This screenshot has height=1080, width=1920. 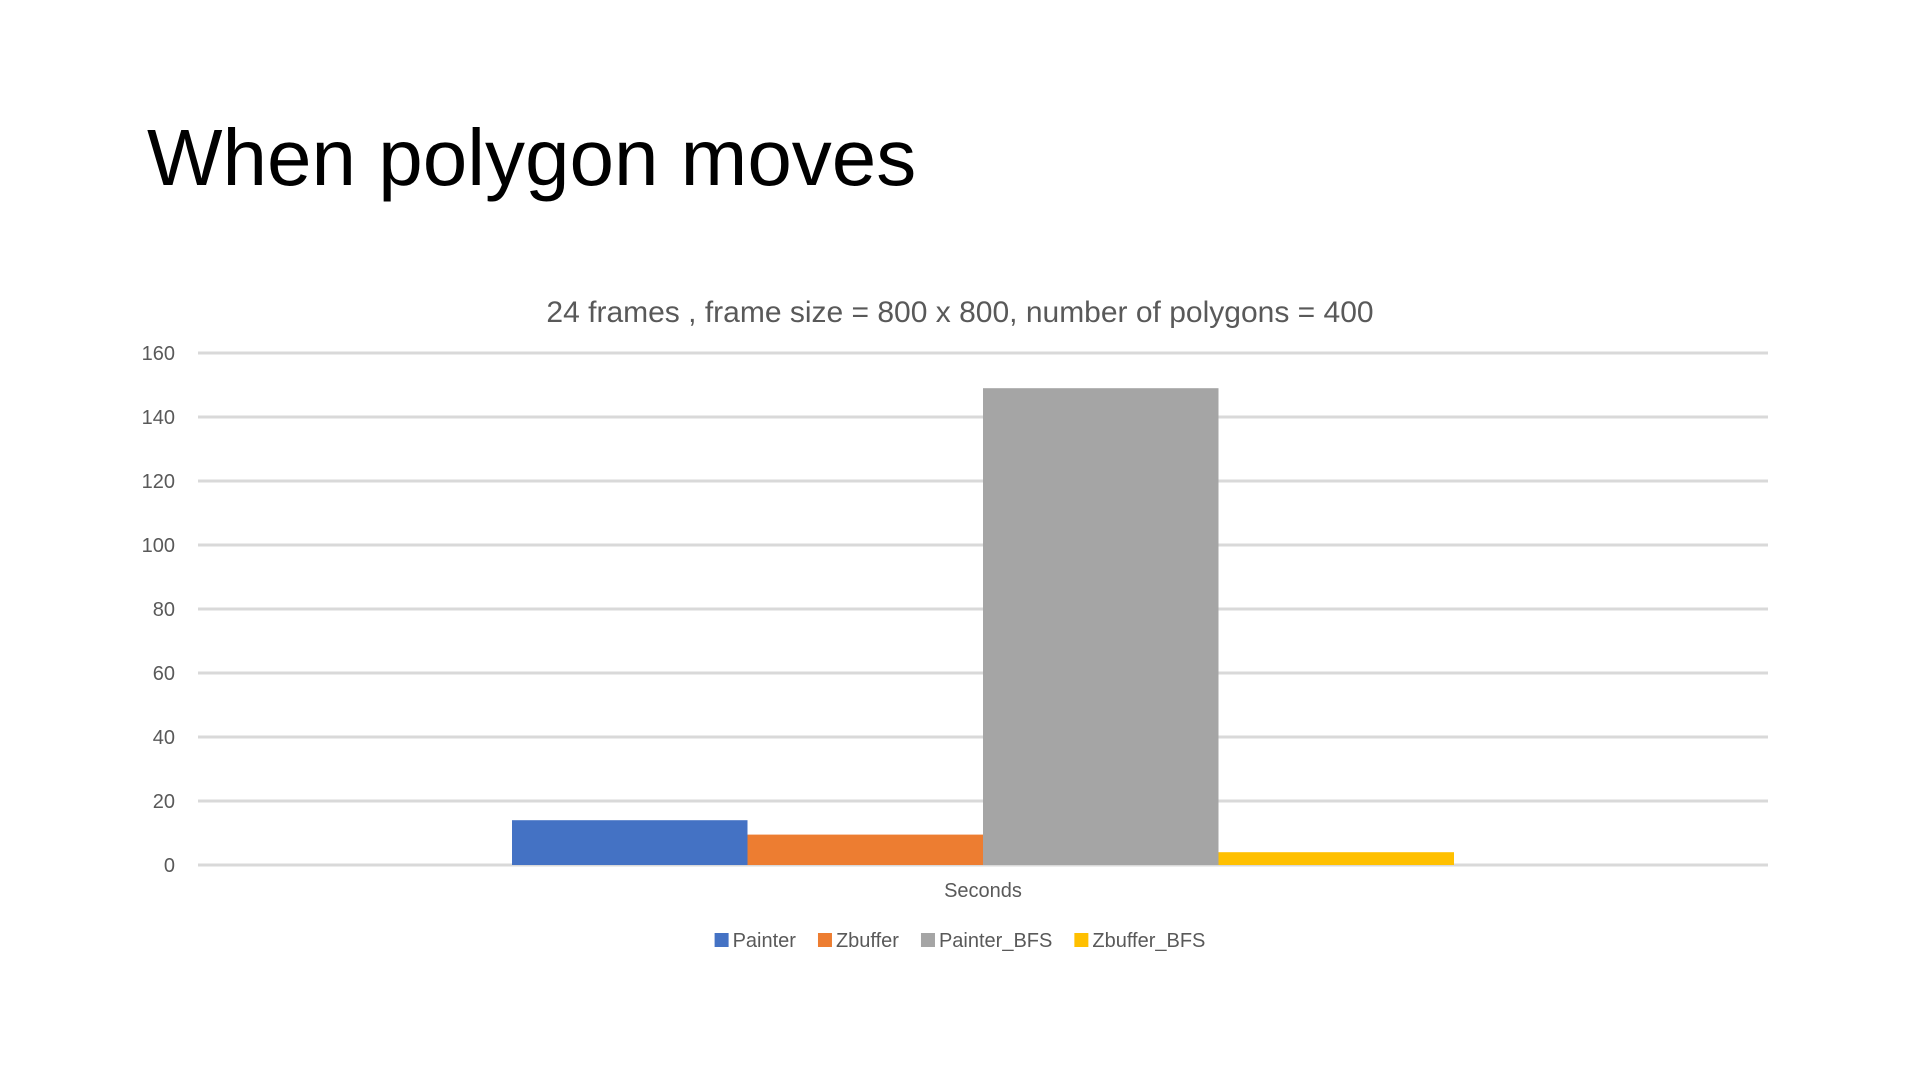 I want to click on y-tick-label: 20, so click(x=164, y=802).